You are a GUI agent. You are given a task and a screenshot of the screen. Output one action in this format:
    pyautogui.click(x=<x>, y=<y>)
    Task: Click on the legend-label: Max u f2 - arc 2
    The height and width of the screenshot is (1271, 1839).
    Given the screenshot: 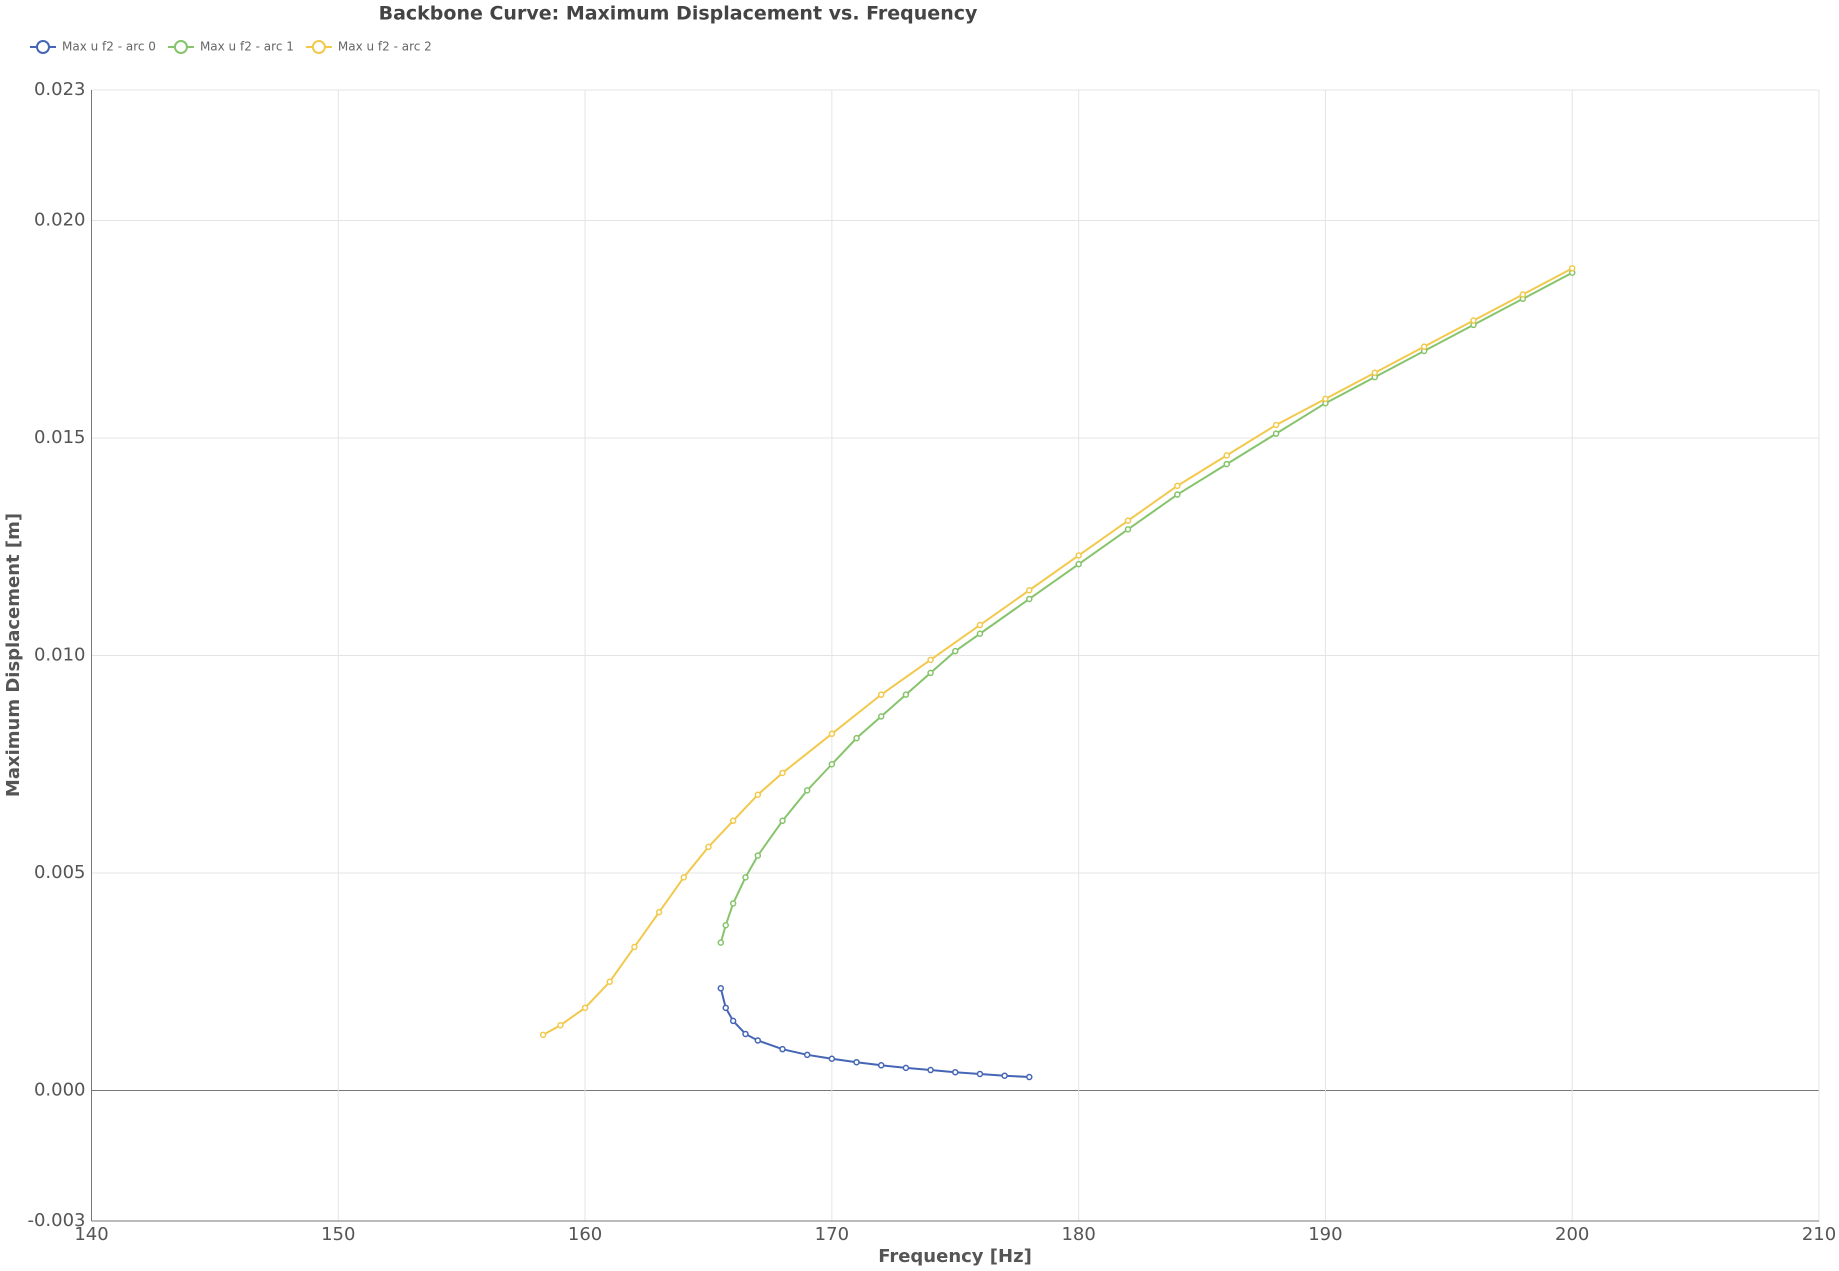 What is the action you would take?
    pyautogui.click(x=385, y=47)
    